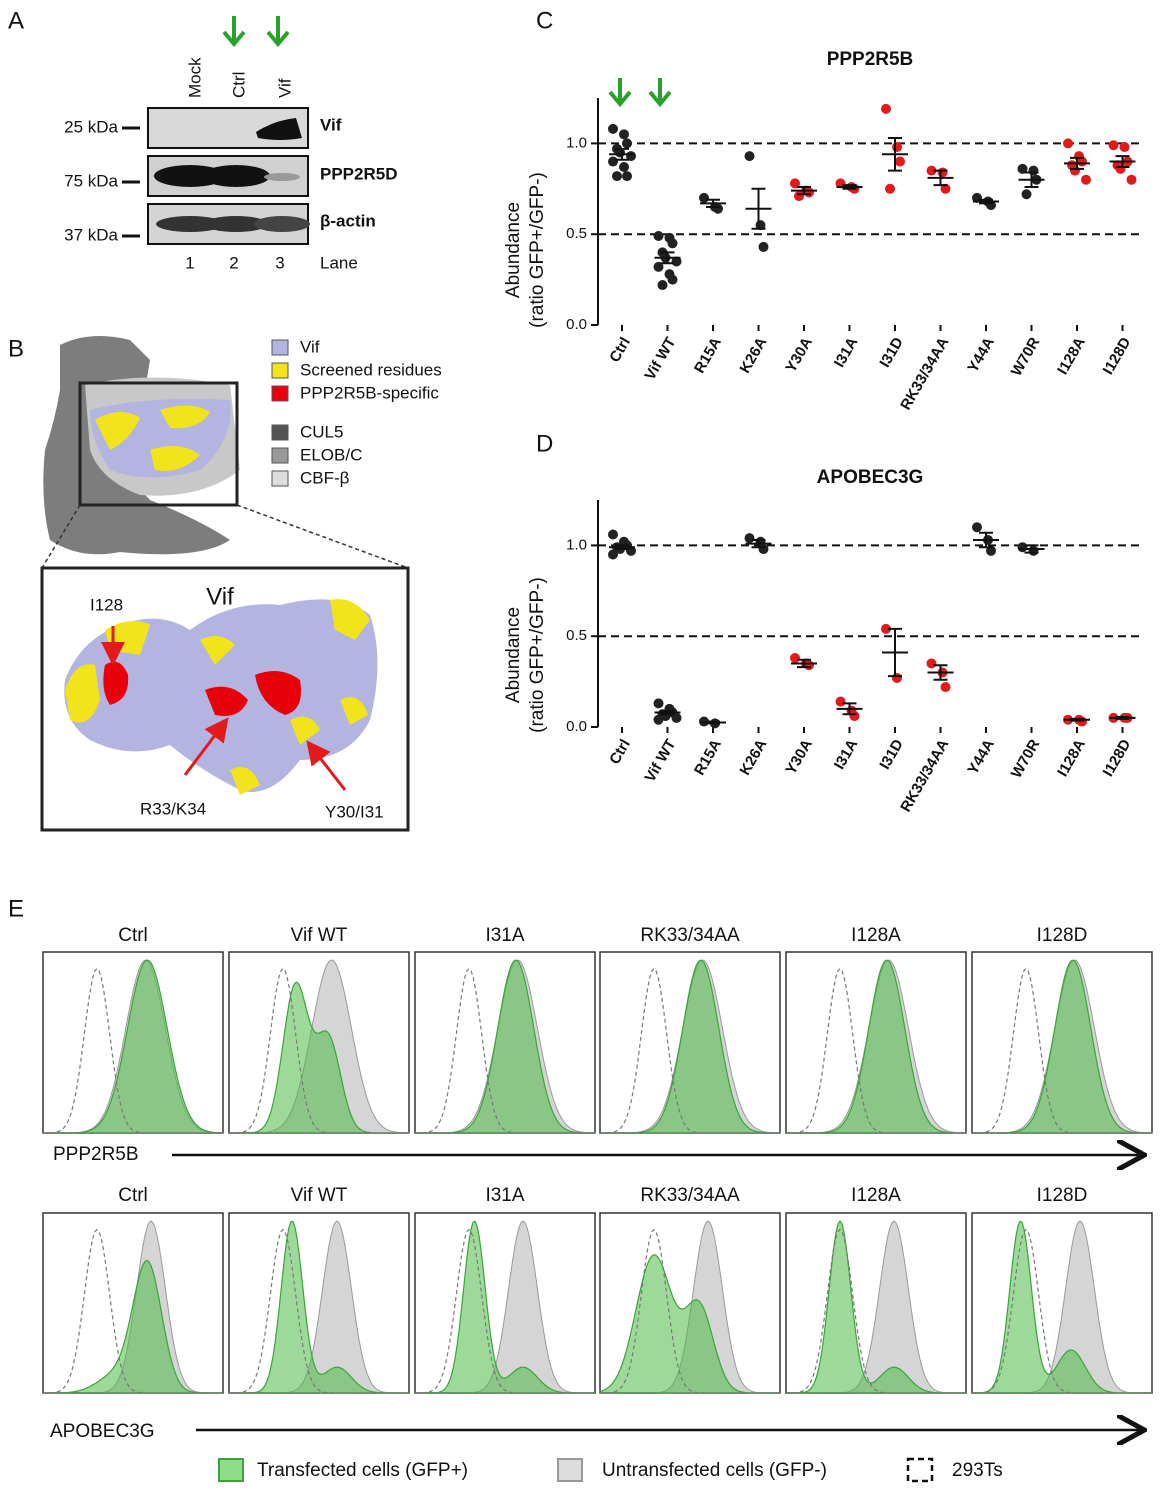 Image resolution: width=1170 pixels, height=1500 pixels. What do you see at coordinates (238, 85) in the screenshot?
I see `lane-label: Ctrl` at bounding box center [238, 85].